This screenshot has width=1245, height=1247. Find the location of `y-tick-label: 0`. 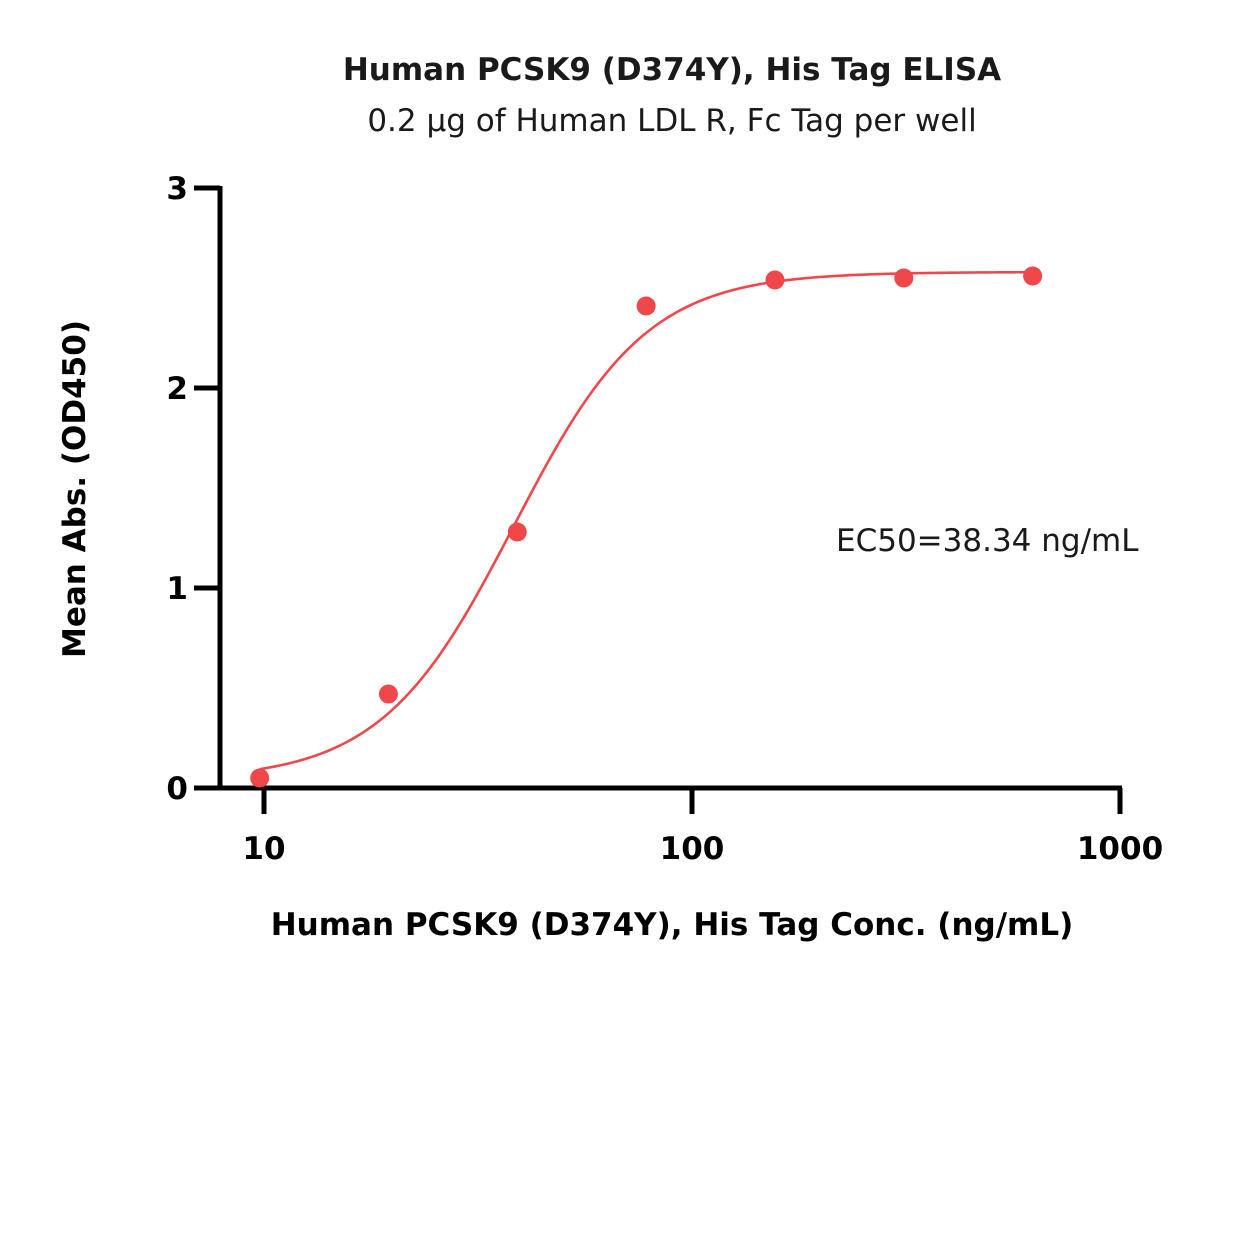

y-tick-label: 0 is located at coordinates (177, 789).